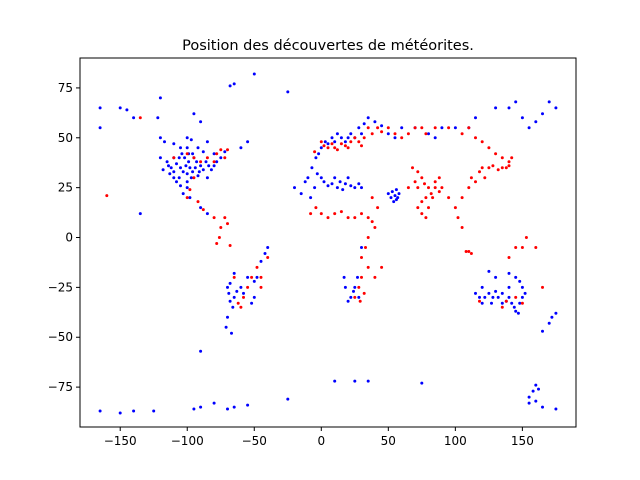 The height and width of the screenshot is (480, 640). What do you see at coordinates (65, 188) in the screenshot?
I see `y-tick-label: 25` at bounding box center [65, 188].